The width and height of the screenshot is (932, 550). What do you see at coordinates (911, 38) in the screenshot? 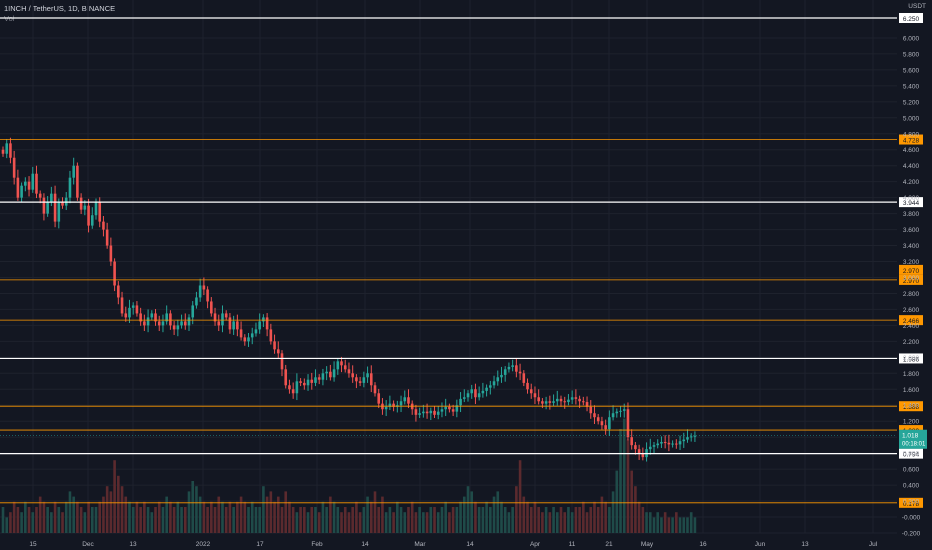
I see `y-tick-label: 6.000` at bounding box center [911, 38].